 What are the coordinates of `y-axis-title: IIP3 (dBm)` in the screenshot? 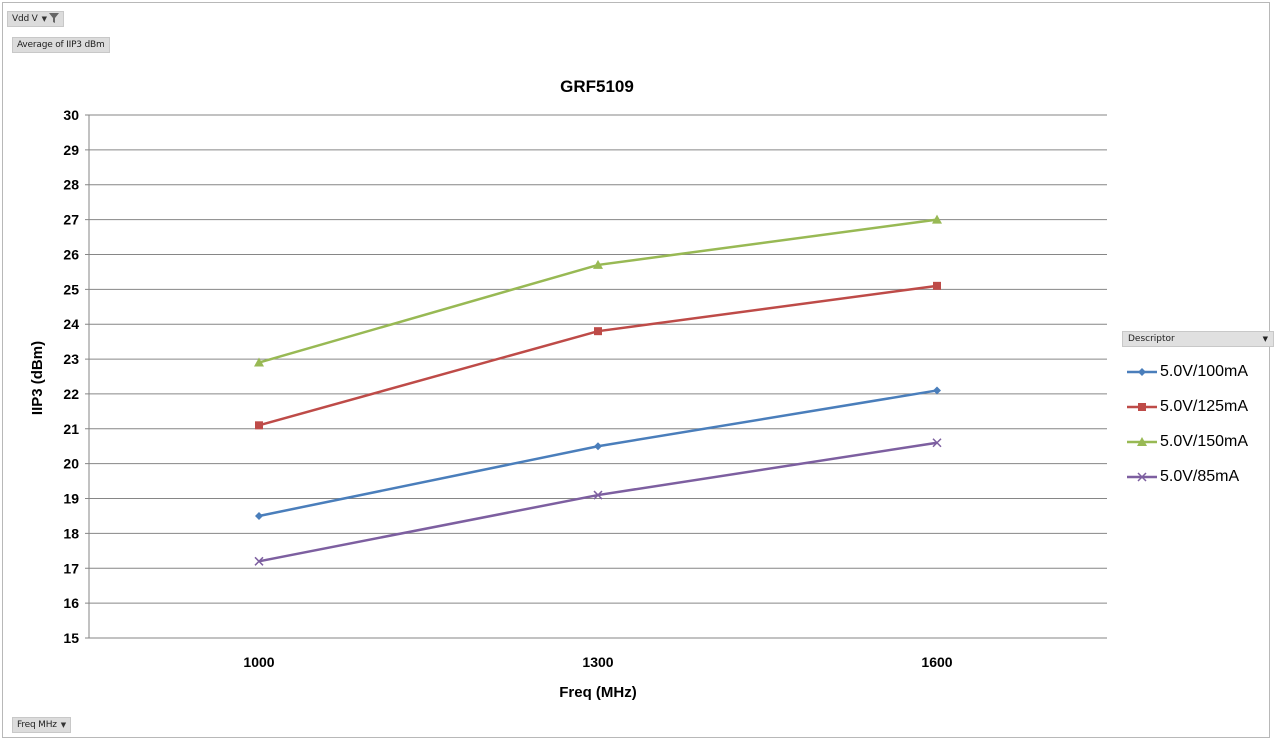 It's located at (37, 378).